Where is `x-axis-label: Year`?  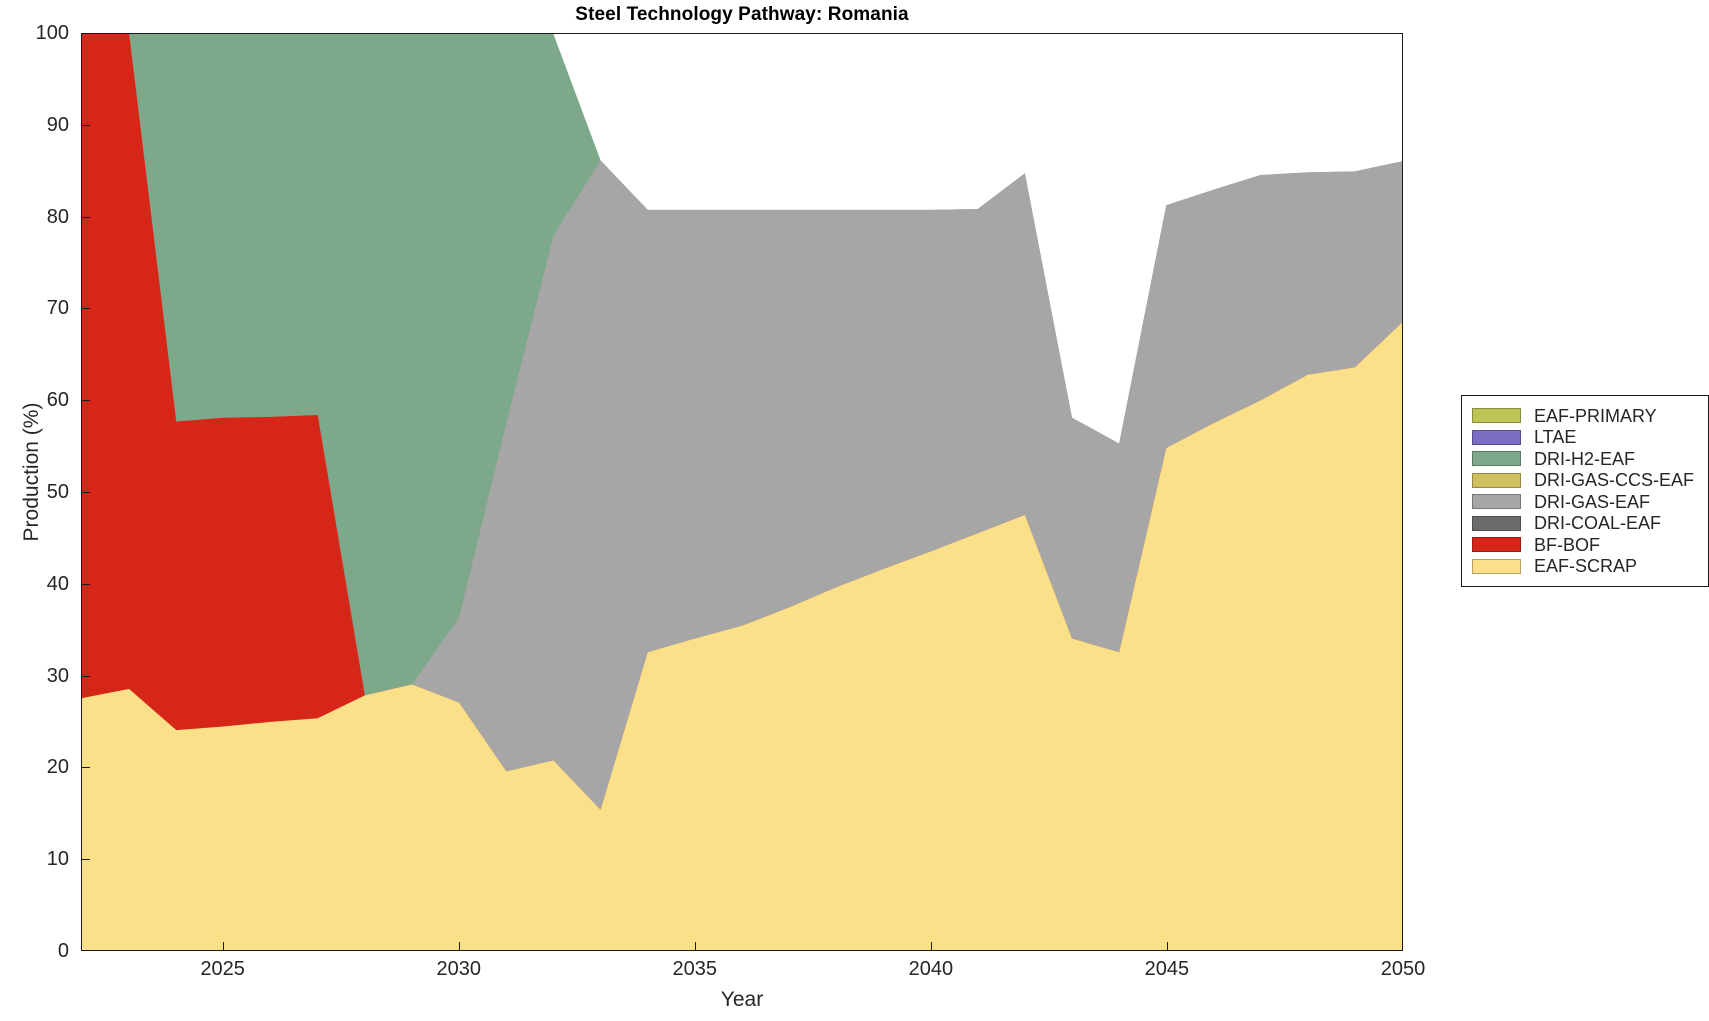 x-axis-label: Year is located at coordinates (742, 999).